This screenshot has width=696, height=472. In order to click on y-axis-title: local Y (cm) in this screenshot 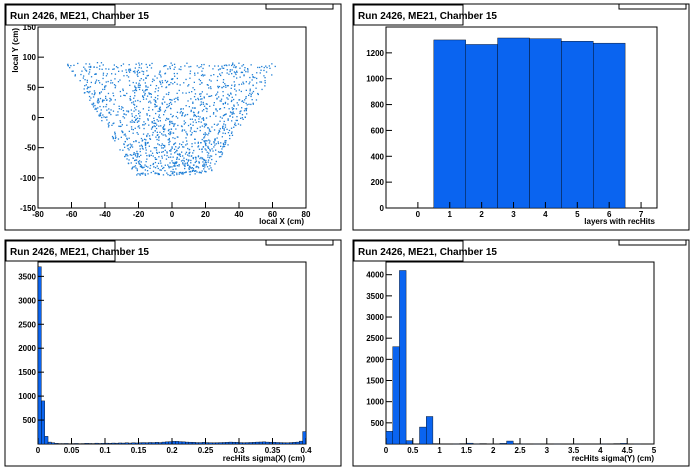, I will do `click(15, 50)`.